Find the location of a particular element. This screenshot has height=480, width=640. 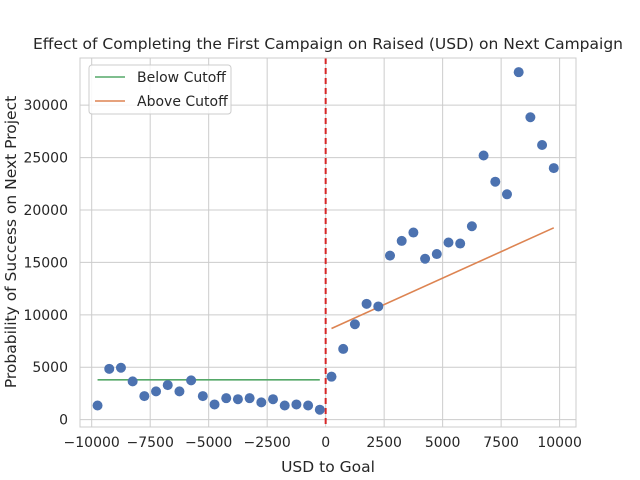

legend-label: Above Cutoff is located at coordinates (182, 102).